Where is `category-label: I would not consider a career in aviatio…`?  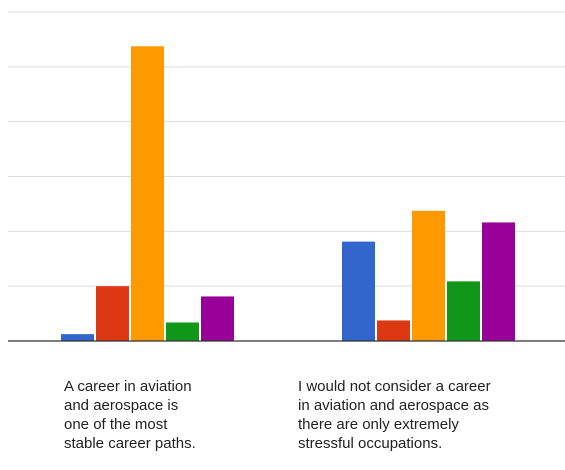
category-label: I would not consider a career in aviatio… is located at coordinates (394, 415).